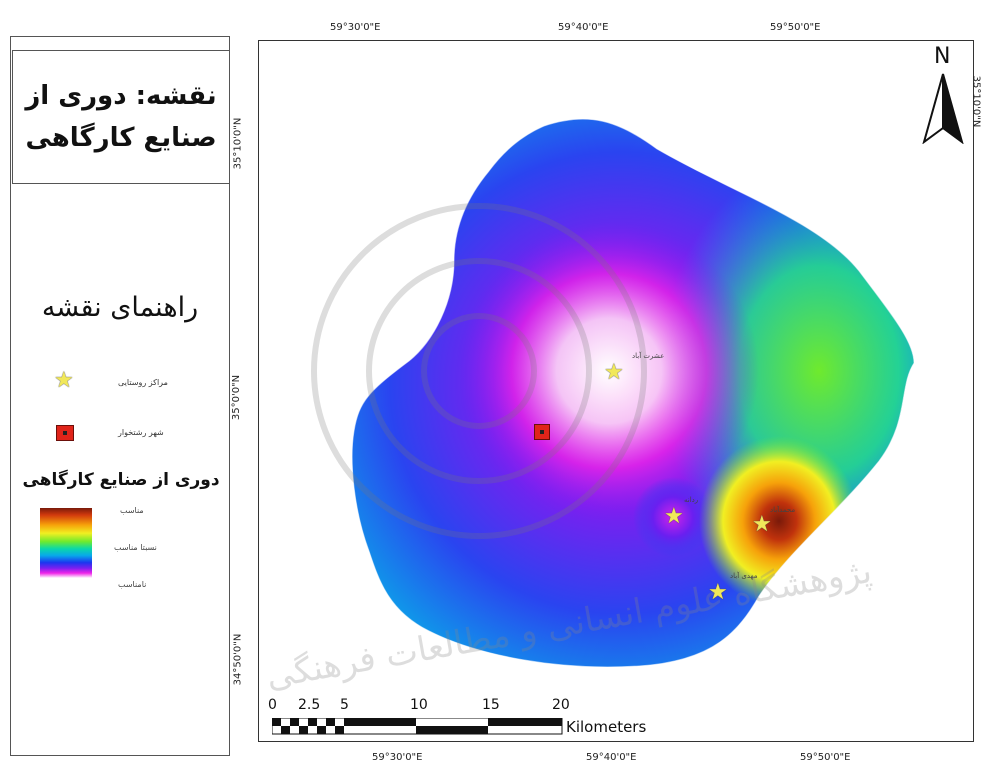 This screenshot has height=767, width=989. I want to click on map-title-line1: نقشه: دوری از, so click(121, 96).